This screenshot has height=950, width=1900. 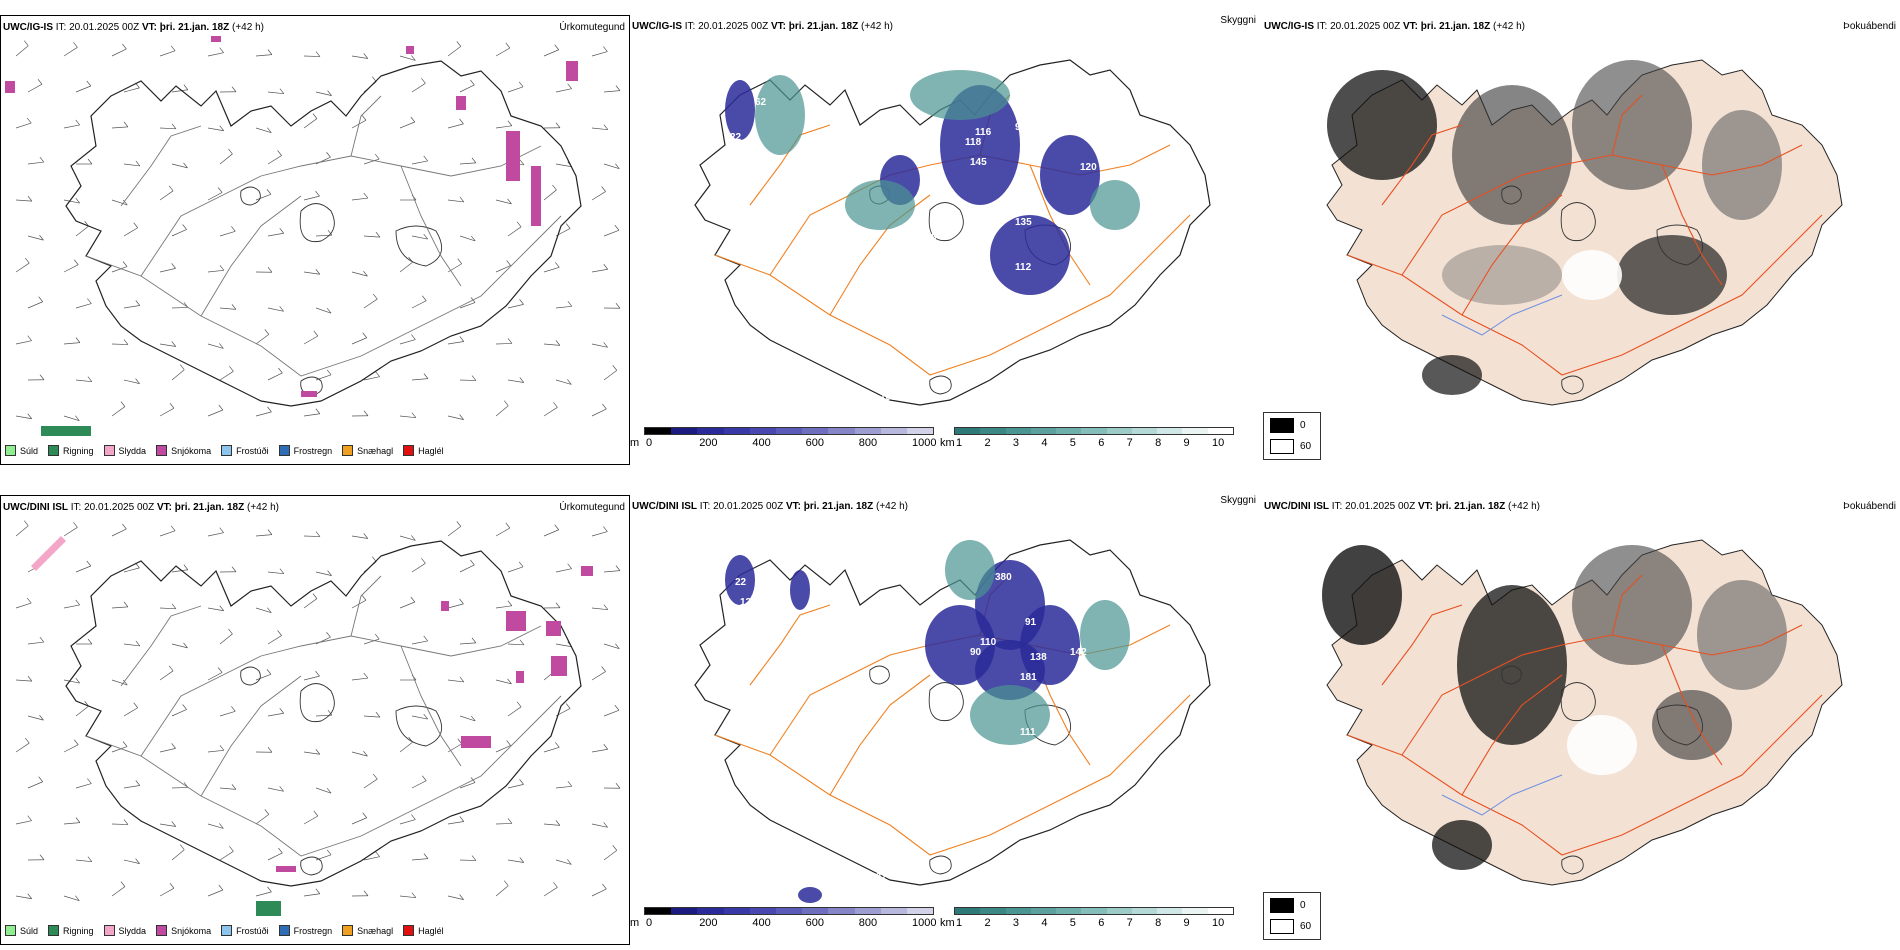 What do you see at coordinates (1158, 443) in the screenshot?
I see `scale-tick: 8` at bounding box center [1158, 443].